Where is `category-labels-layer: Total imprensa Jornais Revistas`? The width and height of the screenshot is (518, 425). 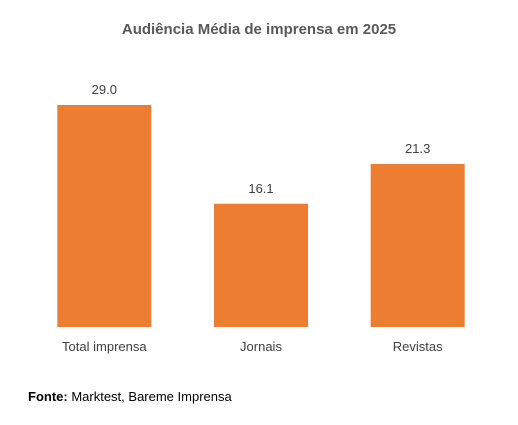
category-labels-layer: Total imprensa Jornais Revistas is located at coordinates (252, 346).